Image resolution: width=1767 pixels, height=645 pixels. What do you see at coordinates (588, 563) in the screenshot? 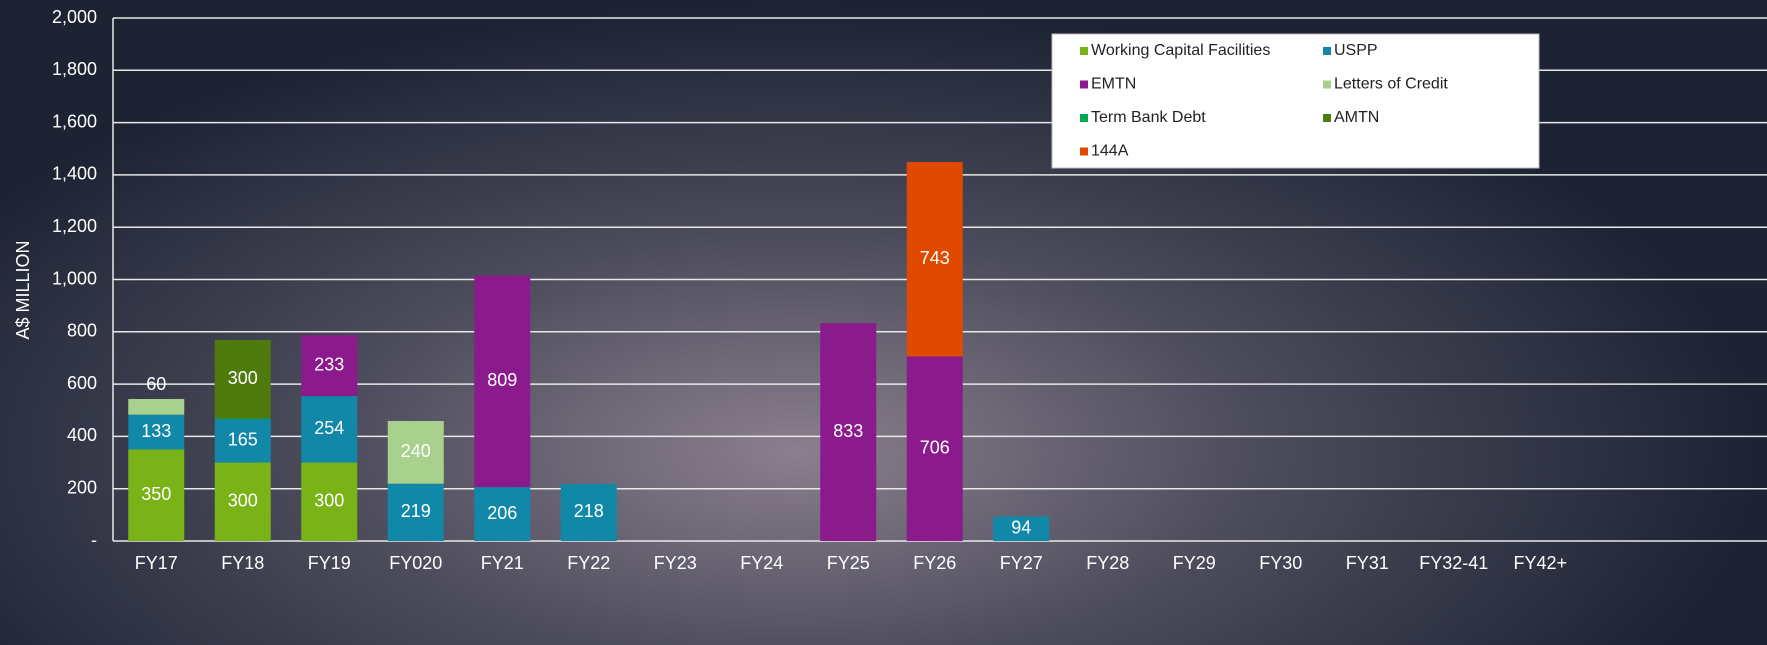
I see `x-tick-label: FY22` at bounding box center [588, 563].